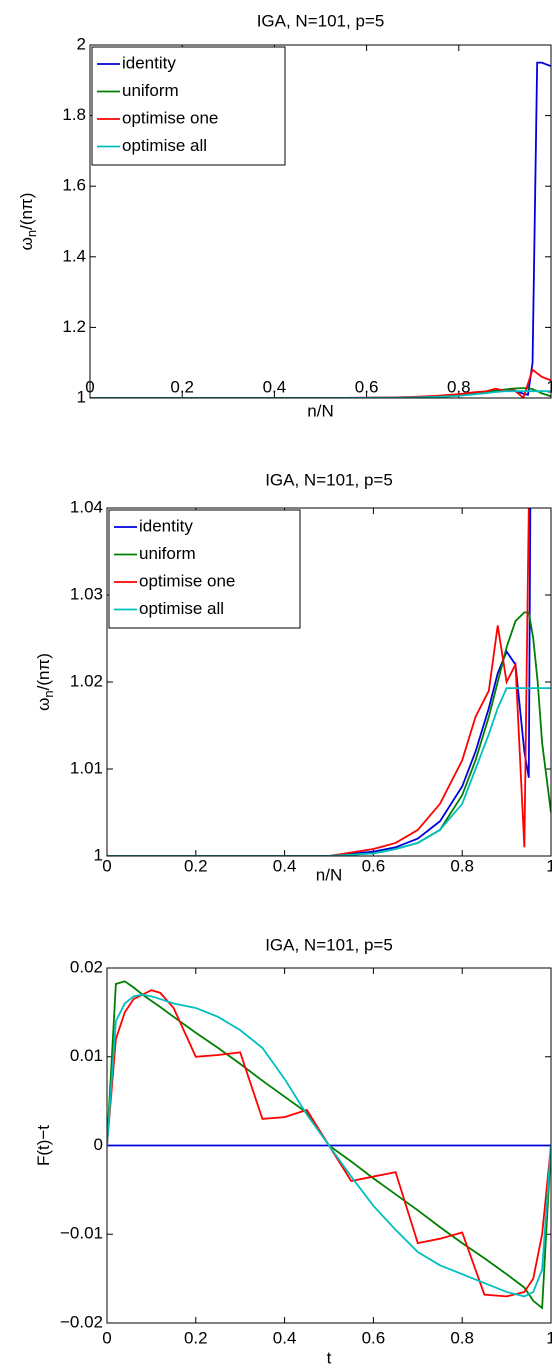 The width and height of the screenshot is (552, 1369). Describe the element at coordinates (86, 1055) in the screenshot. I see `y-tick-label: 0.01` at that location.